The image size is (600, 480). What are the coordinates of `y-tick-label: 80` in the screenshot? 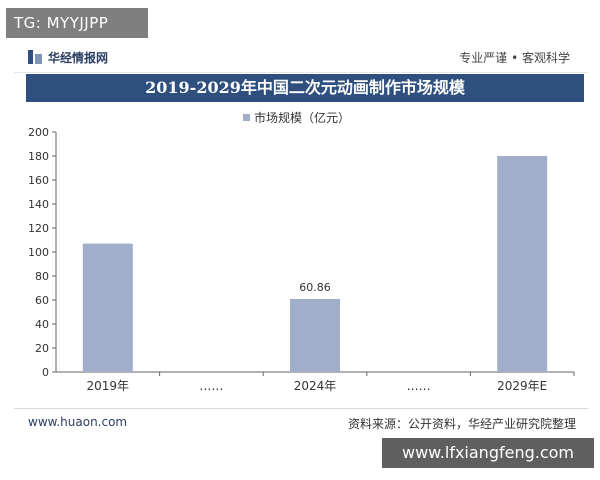 It's located at (42, 276).